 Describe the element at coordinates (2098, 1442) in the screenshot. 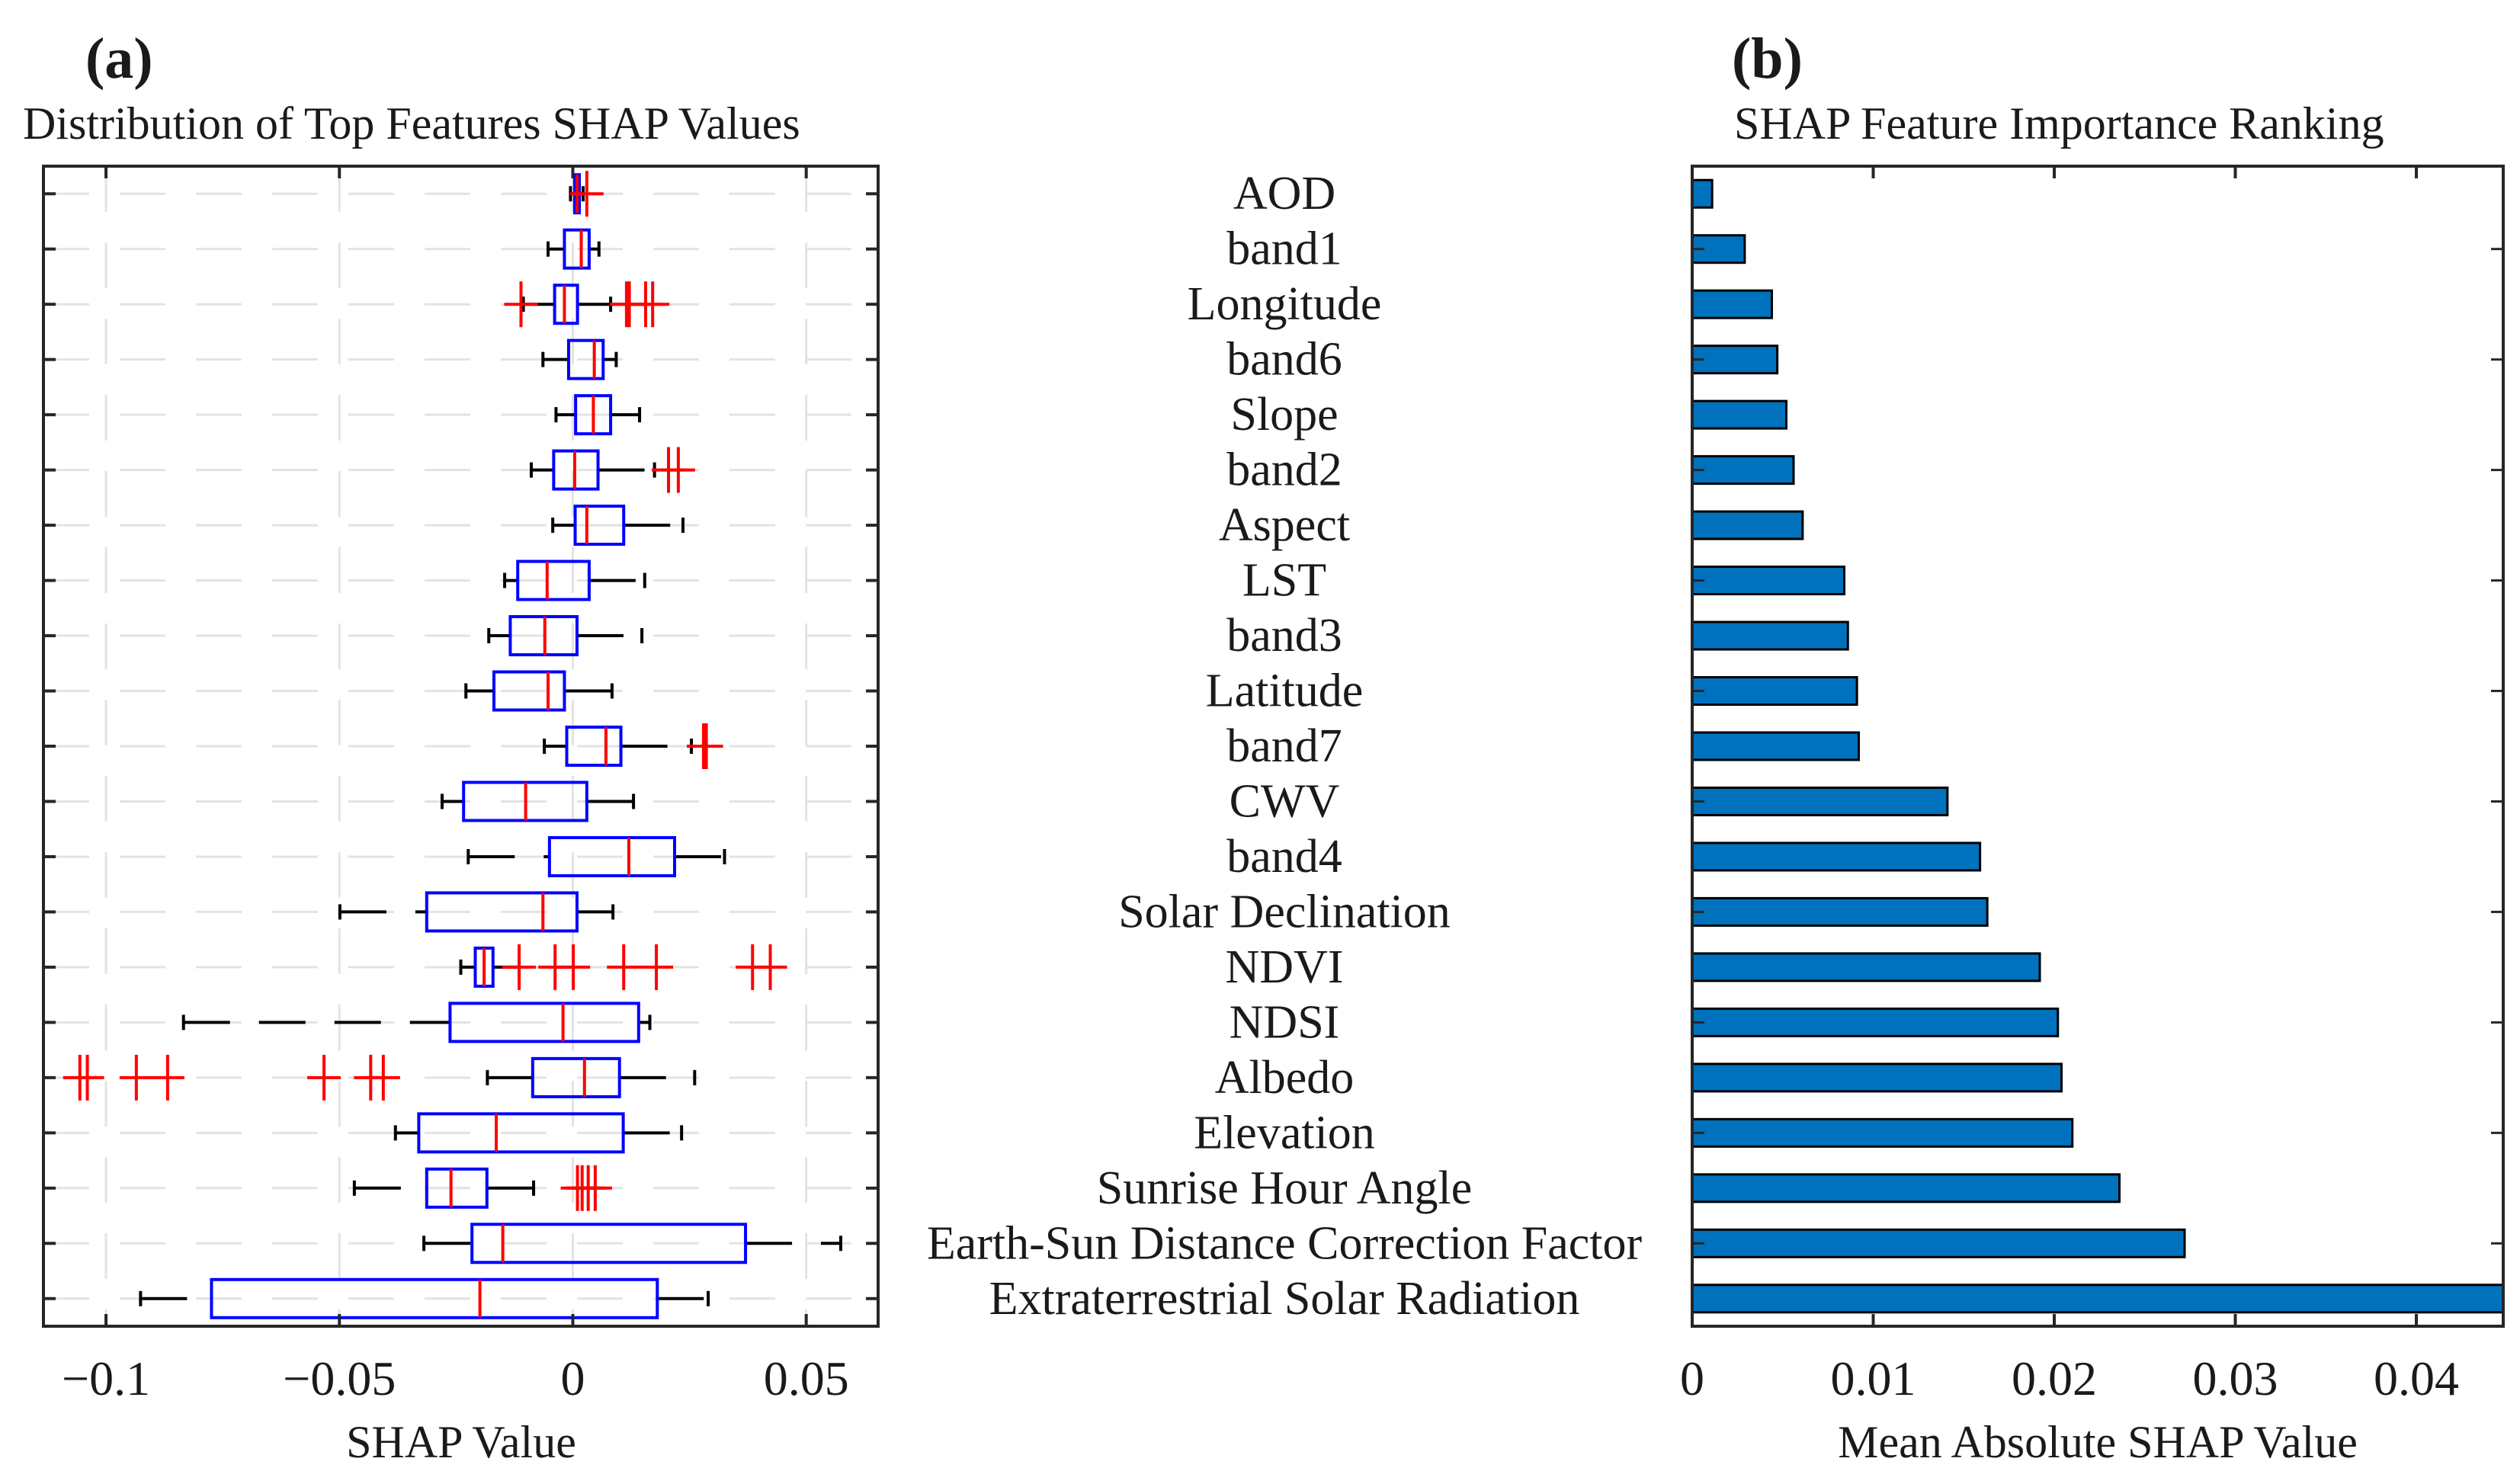

I see `bar-xlabel: Mean Absolute SHAP Value` at that location.